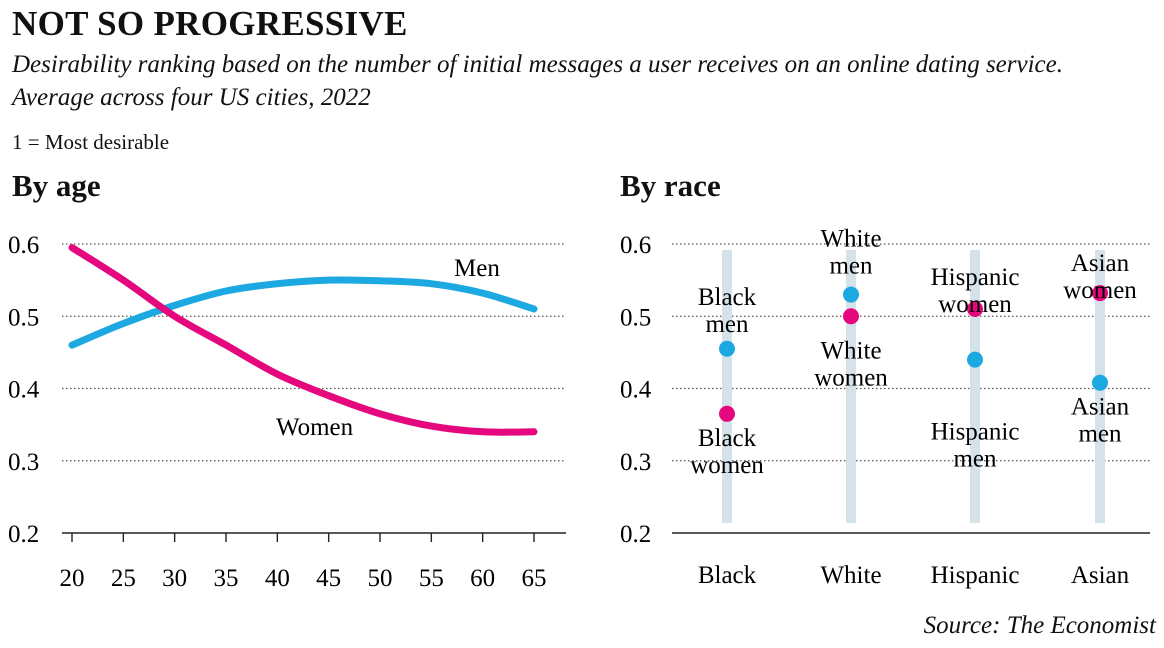 The width and height of the screenshot is (1164, 648). What do you see at coordinates (975, 277) in the screenshot?
I see `women-point-label: Hispanic` at bounding box center [975, 277].